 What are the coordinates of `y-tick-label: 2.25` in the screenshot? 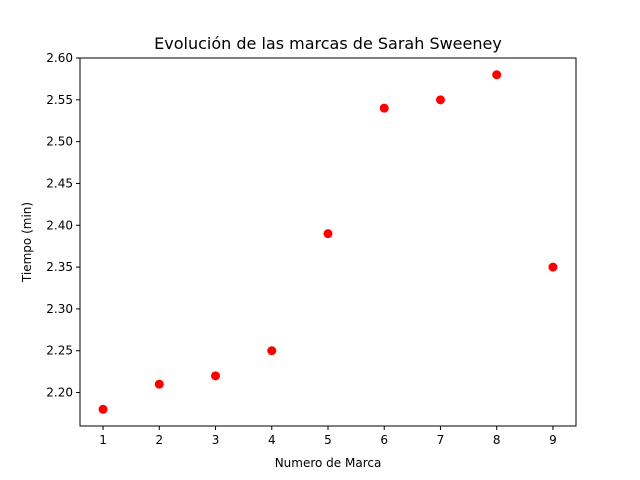 It's located at (59, 351).